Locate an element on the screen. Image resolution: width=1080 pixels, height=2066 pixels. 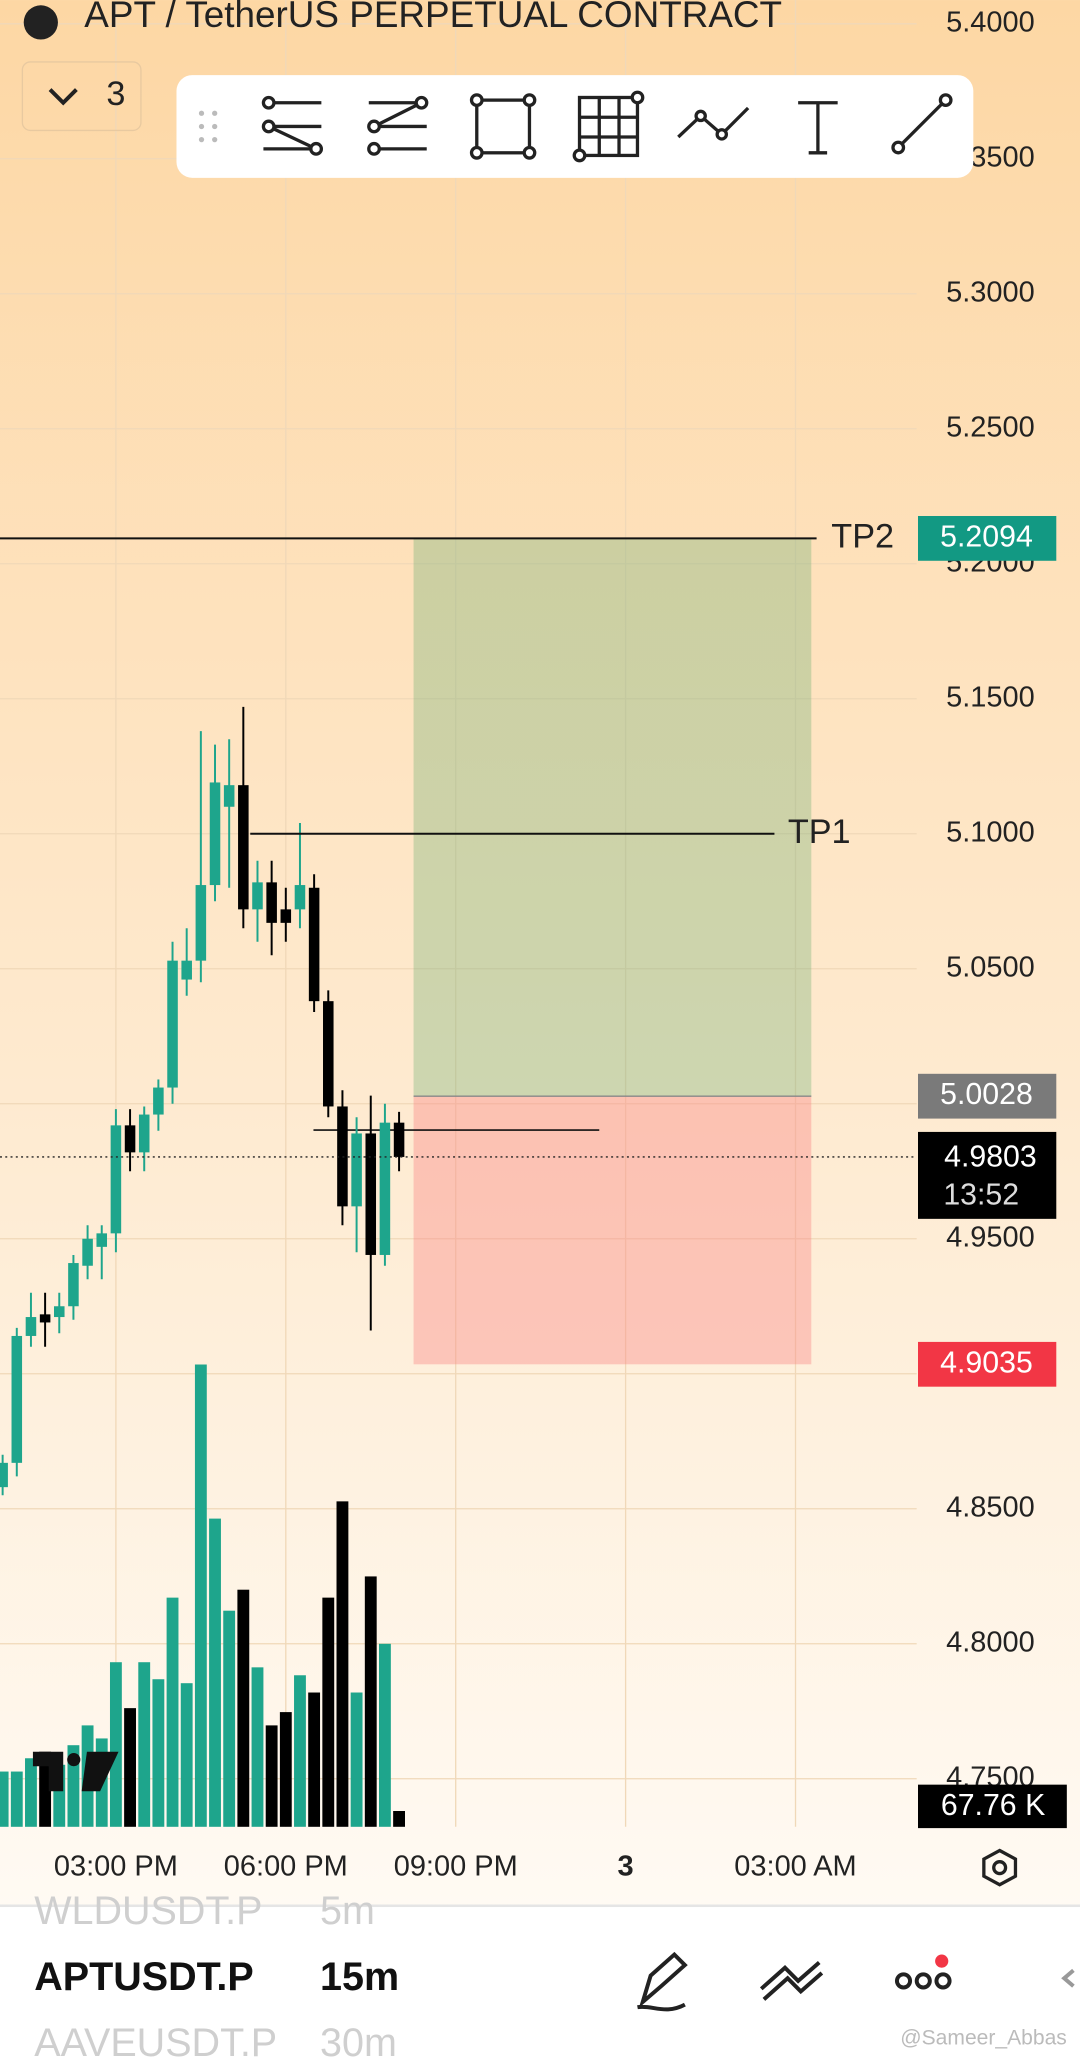
y-tick-label: 4.8000 is located at coordinates (990, 1642).